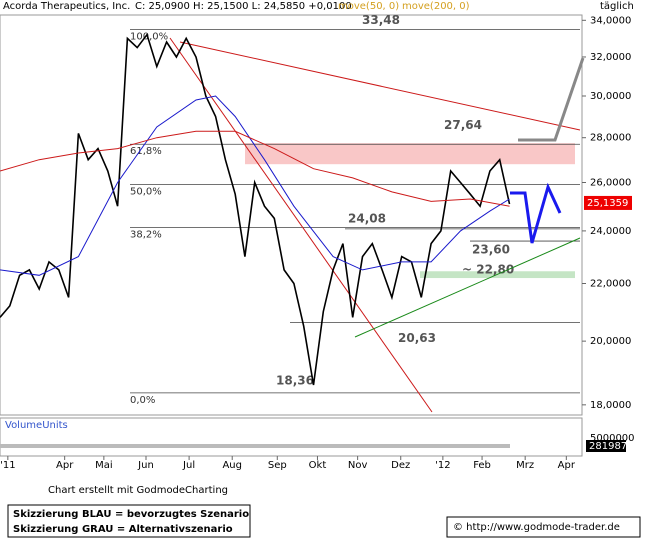 The height and width of the screenshot is (550, 656). Describe the element at coordinates (536, 527) in the screenshot. I see `source: © http://www.godmode-trader.de` at that location.